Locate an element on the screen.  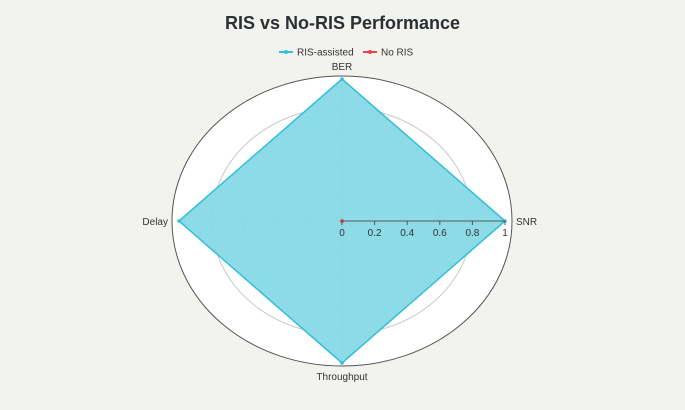
legend-entry: RIS-assisted is located at coordinates (325, 53).